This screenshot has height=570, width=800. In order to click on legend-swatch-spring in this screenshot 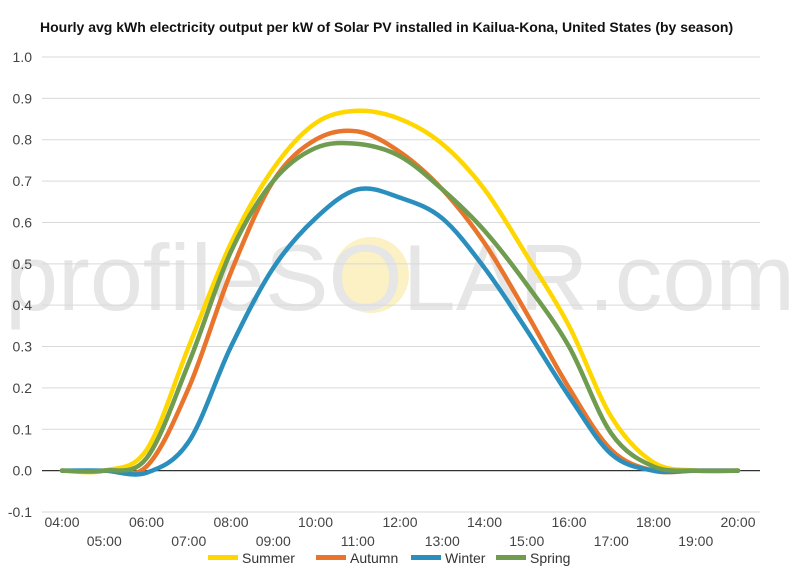, I will do `click(511, 557)`.